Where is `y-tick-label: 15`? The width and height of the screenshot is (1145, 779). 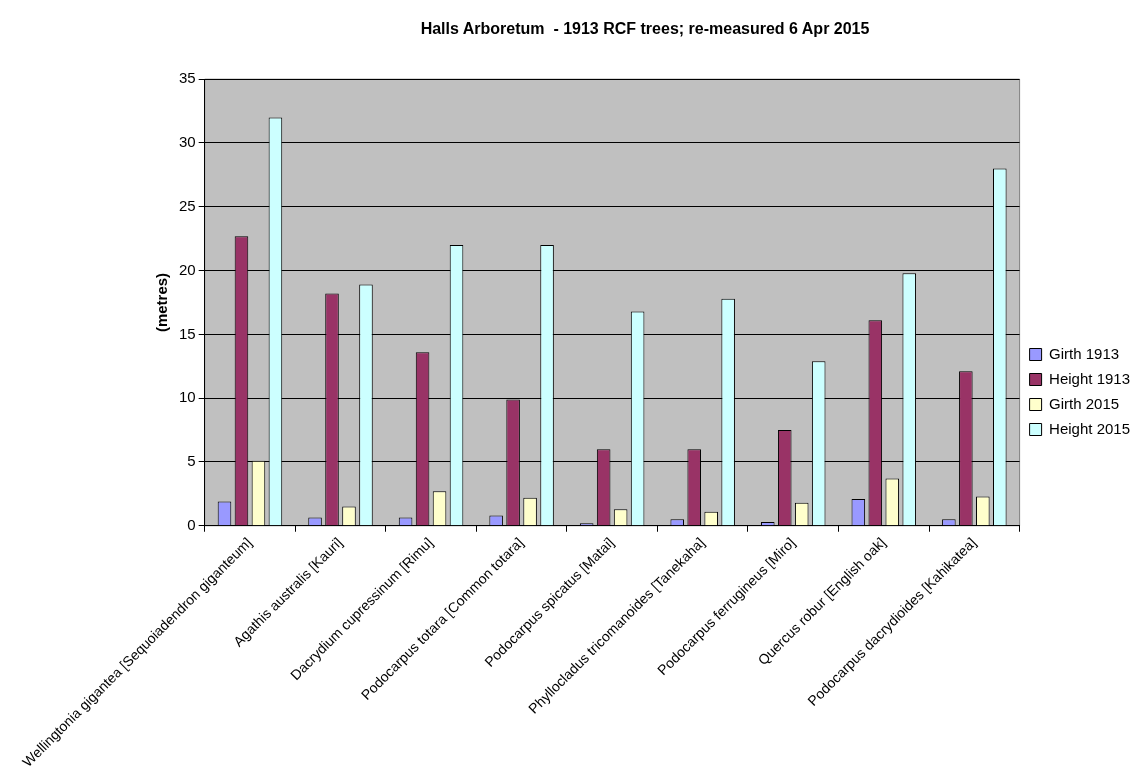 y-tick-label: 15 is located at coordinates (187, 333).